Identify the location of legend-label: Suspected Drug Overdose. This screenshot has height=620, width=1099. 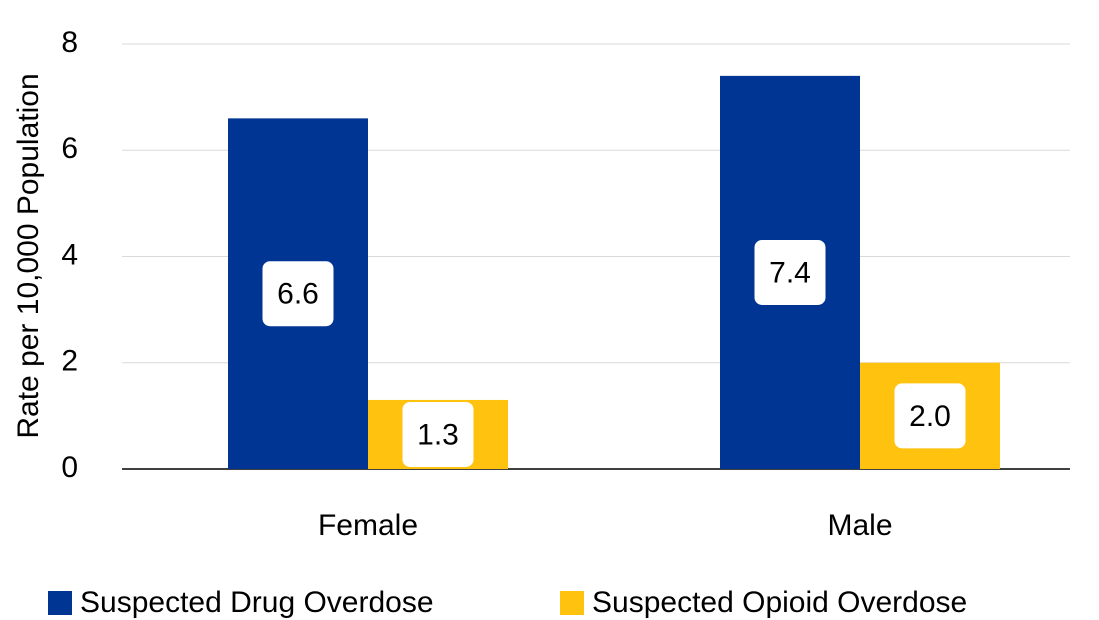
(257, 602).